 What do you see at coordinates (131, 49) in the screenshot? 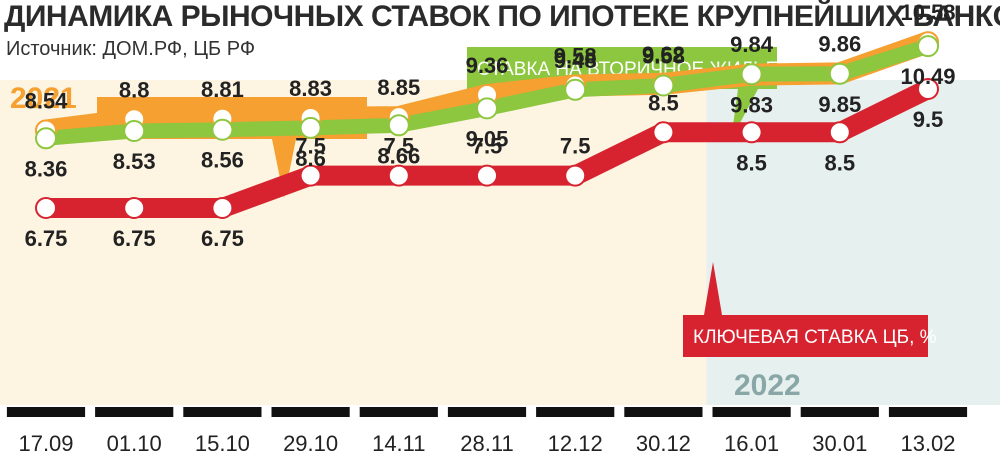
I see `chart-source: Источник: ДОМ.РФ, ЦБ РФ` at bounding box center [131, 49].